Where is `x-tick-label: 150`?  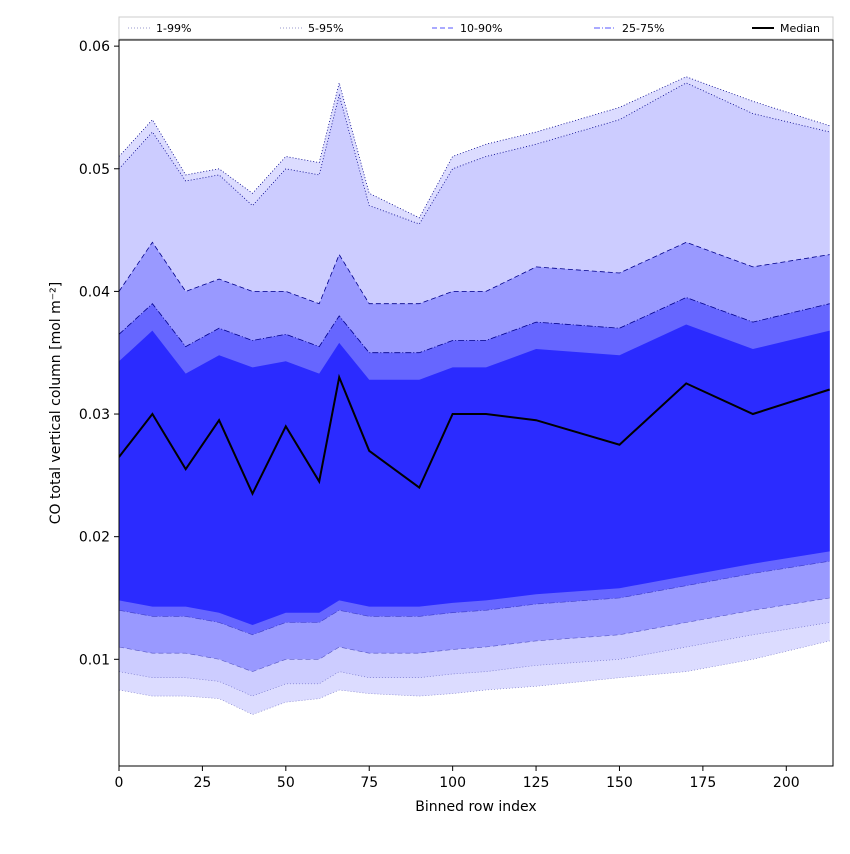 x-tick-label: 150 is located at coordinates (619, 783).